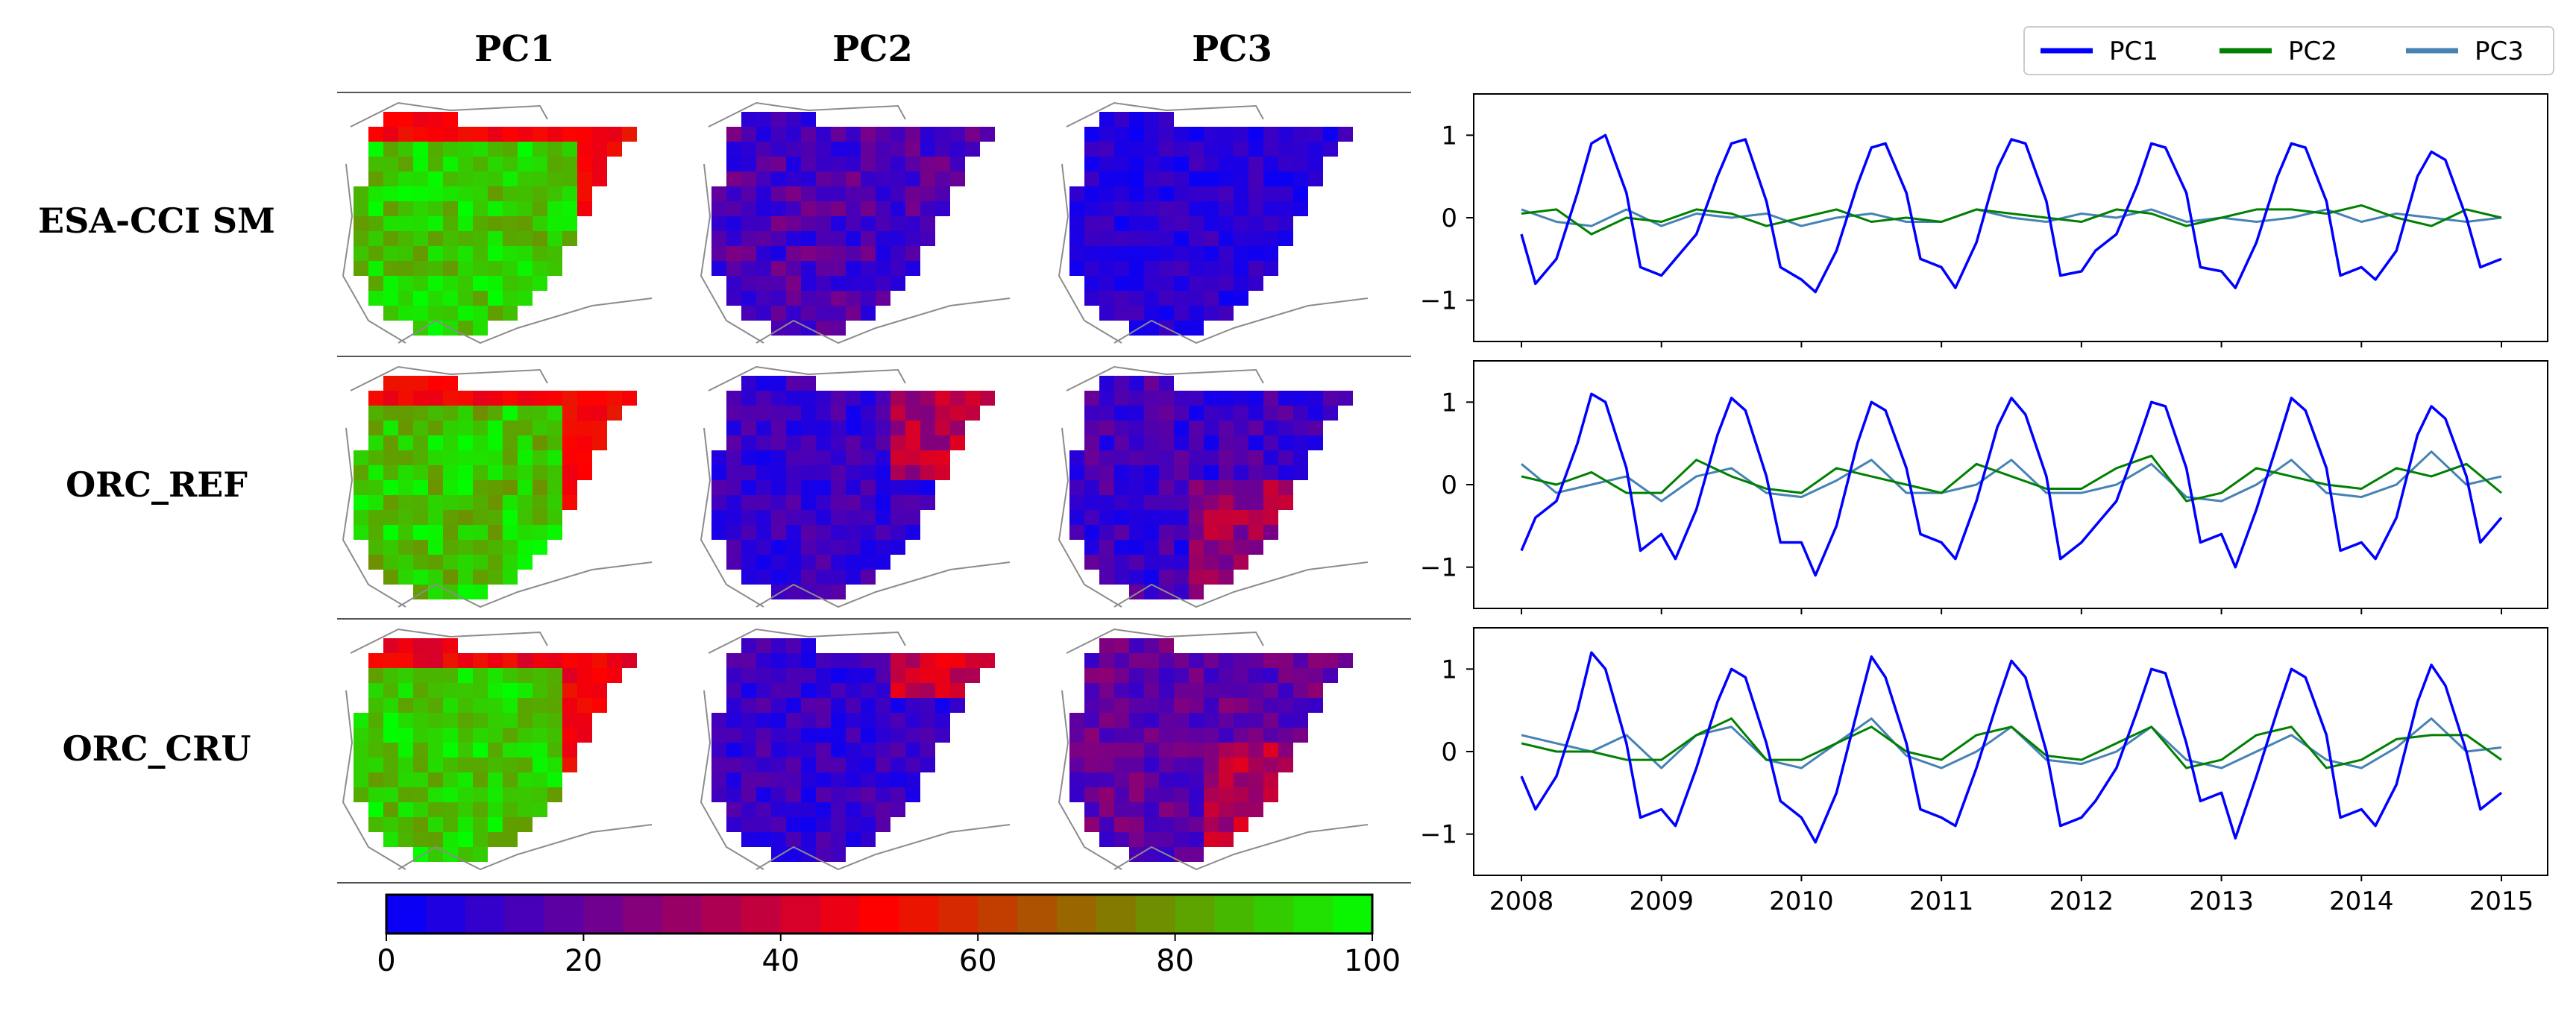  What do you see at coordinates (2011, 751) in the screenshot?
I see `axes-frame` at bounding box center [2011, 751].